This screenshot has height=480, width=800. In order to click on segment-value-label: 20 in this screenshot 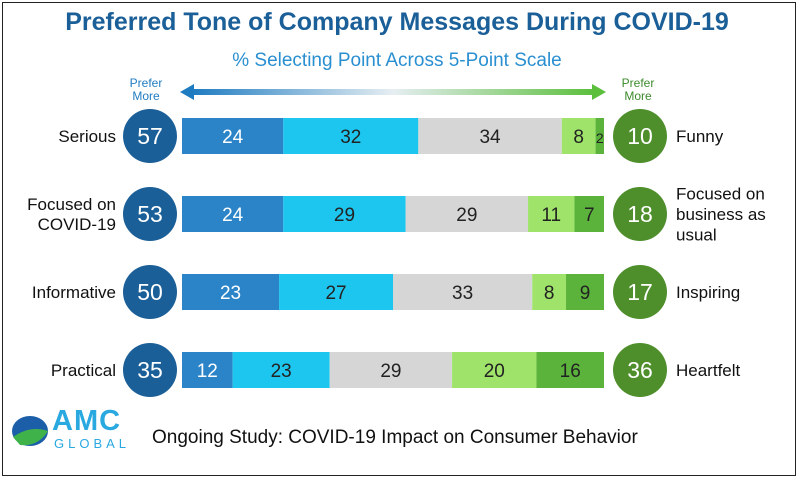, I will do `click(494, 371)`.